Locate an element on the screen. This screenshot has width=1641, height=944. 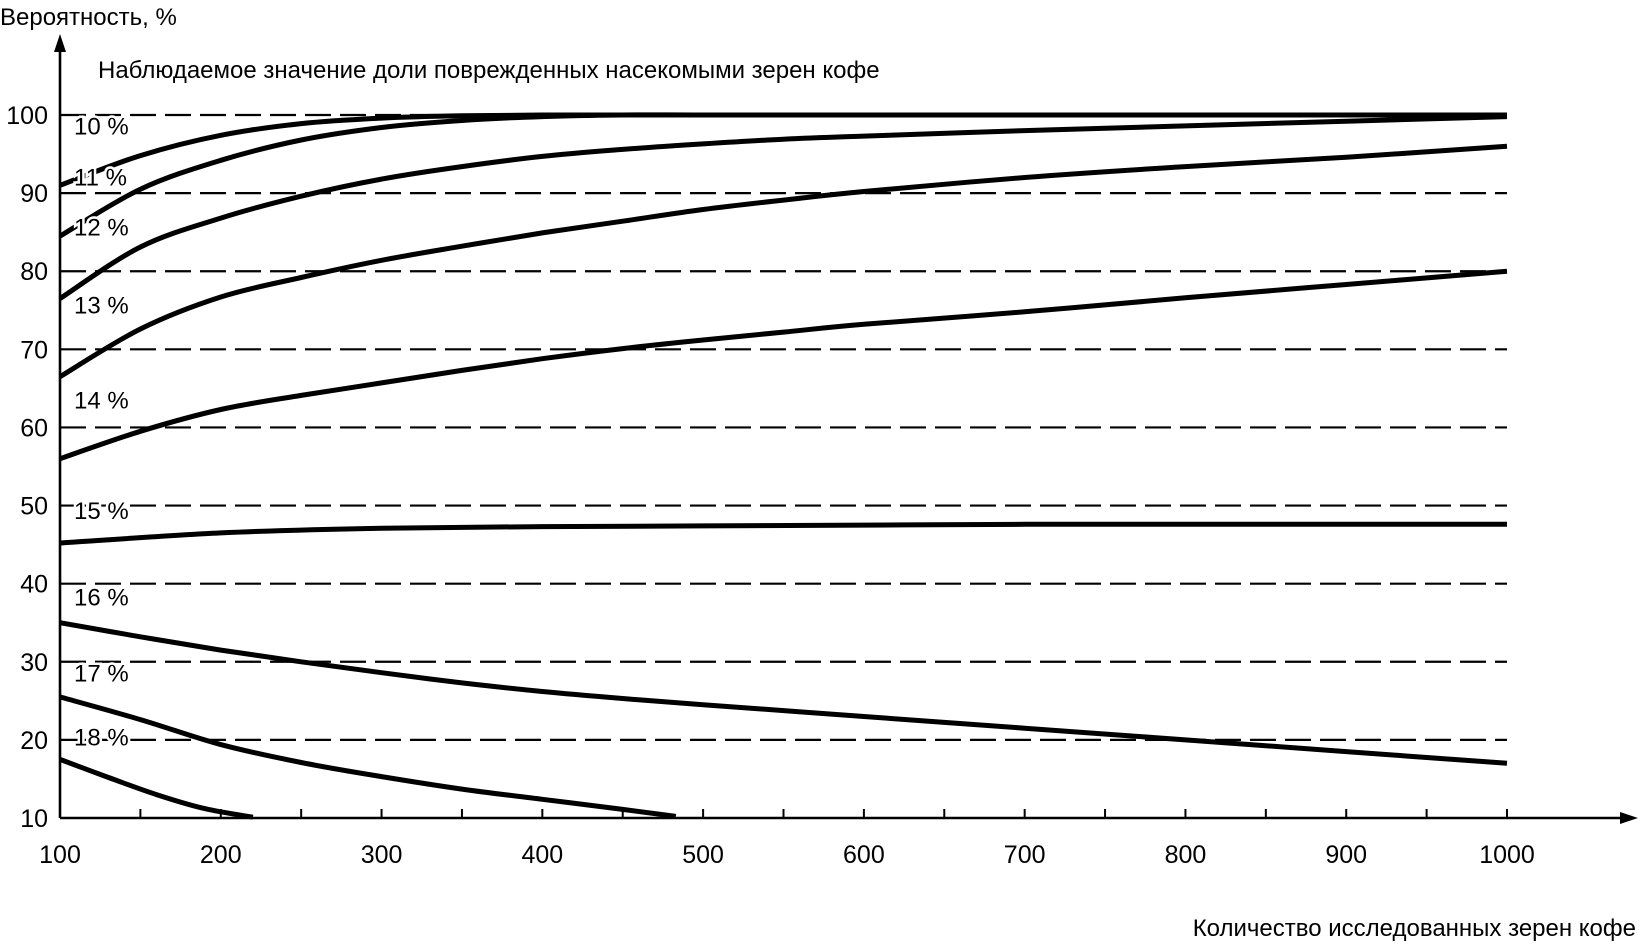
series-label-12: 12 % is located at coordinates (101, 227).